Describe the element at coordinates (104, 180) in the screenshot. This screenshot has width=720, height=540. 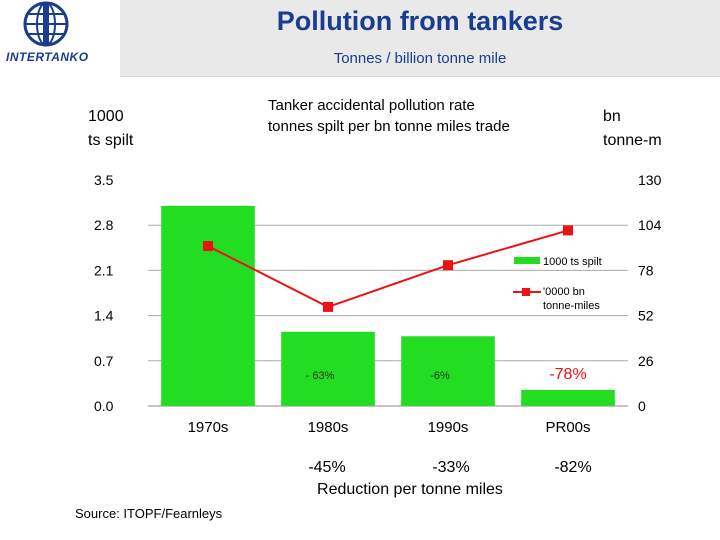
I see `y-left-tick-label: 3.5` at that location.